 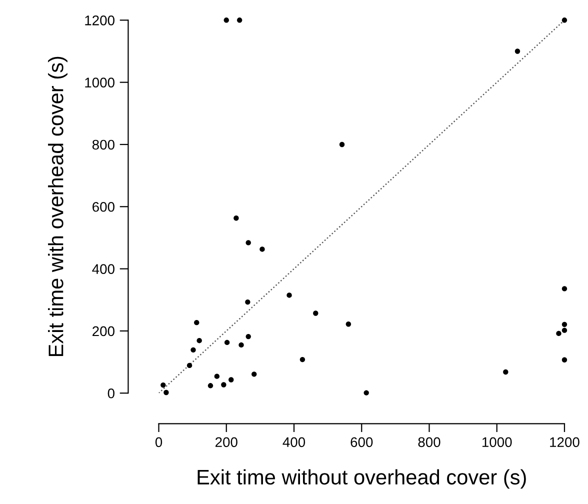 I want to click on x-tick-label: 200, so click(x=226, y=442).